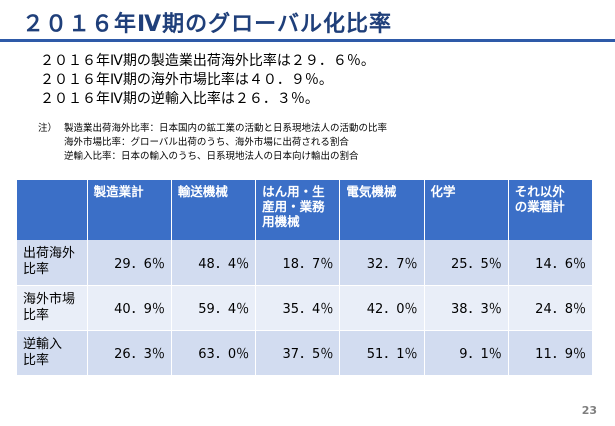 This screenshot has height=426, width=615. Describe the element at coordinates (382, 308) in the screenshot. I see `table-cell: 42．0％` at that location.